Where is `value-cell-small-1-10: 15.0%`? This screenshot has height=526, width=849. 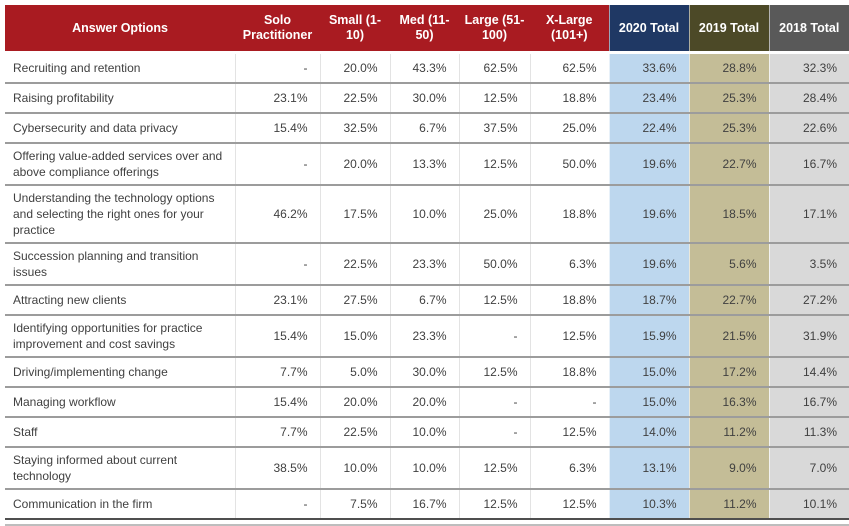 value-cell-small-1-10: 15.0% is located at coordinates (354, 336).